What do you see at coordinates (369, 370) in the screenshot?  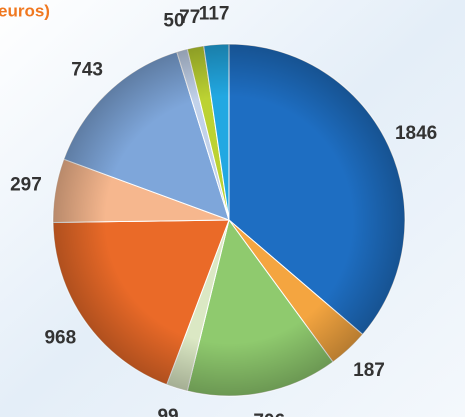 I see `data-label: 187` at bounding box center [369, 370].